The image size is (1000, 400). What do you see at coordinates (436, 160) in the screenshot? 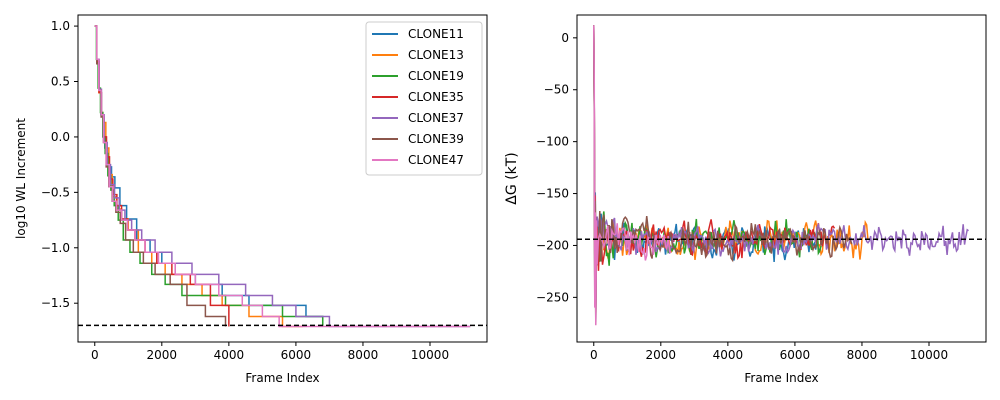
I see `legend-label: CLONE47` at bounding box center [436, 160].